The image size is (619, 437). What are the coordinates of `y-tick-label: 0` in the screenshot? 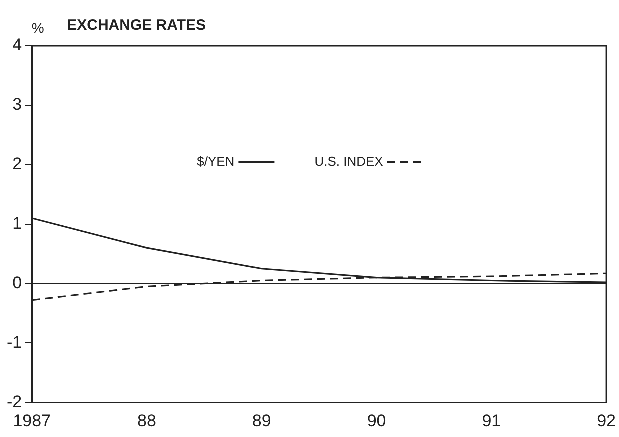 It's located at (17, 282).